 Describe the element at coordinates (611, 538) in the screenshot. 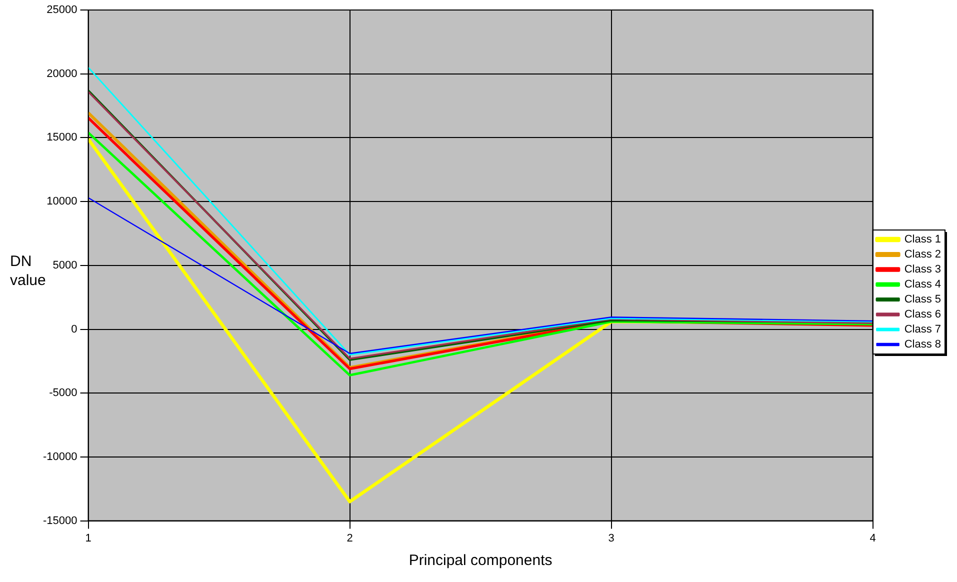

I see `x-tick-label: 3` at that location.